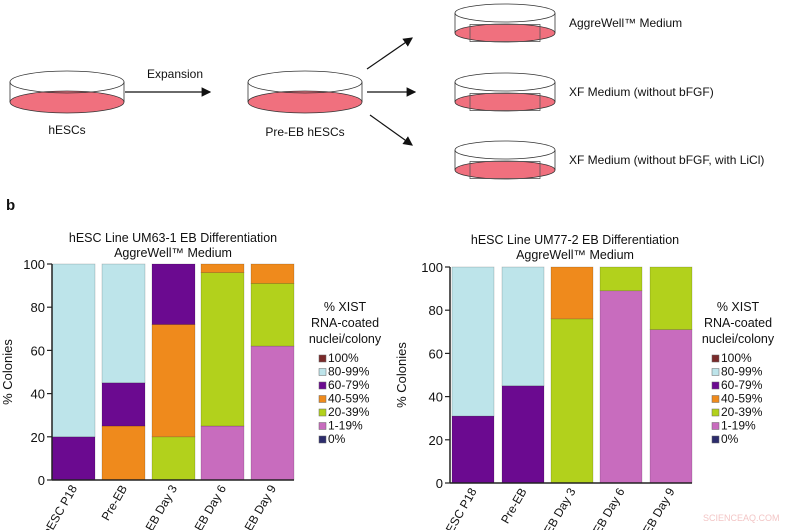  Describe the element at coordinates (391, 130) in the screenshot. I see `arrow-to-xf-licl` at that location.